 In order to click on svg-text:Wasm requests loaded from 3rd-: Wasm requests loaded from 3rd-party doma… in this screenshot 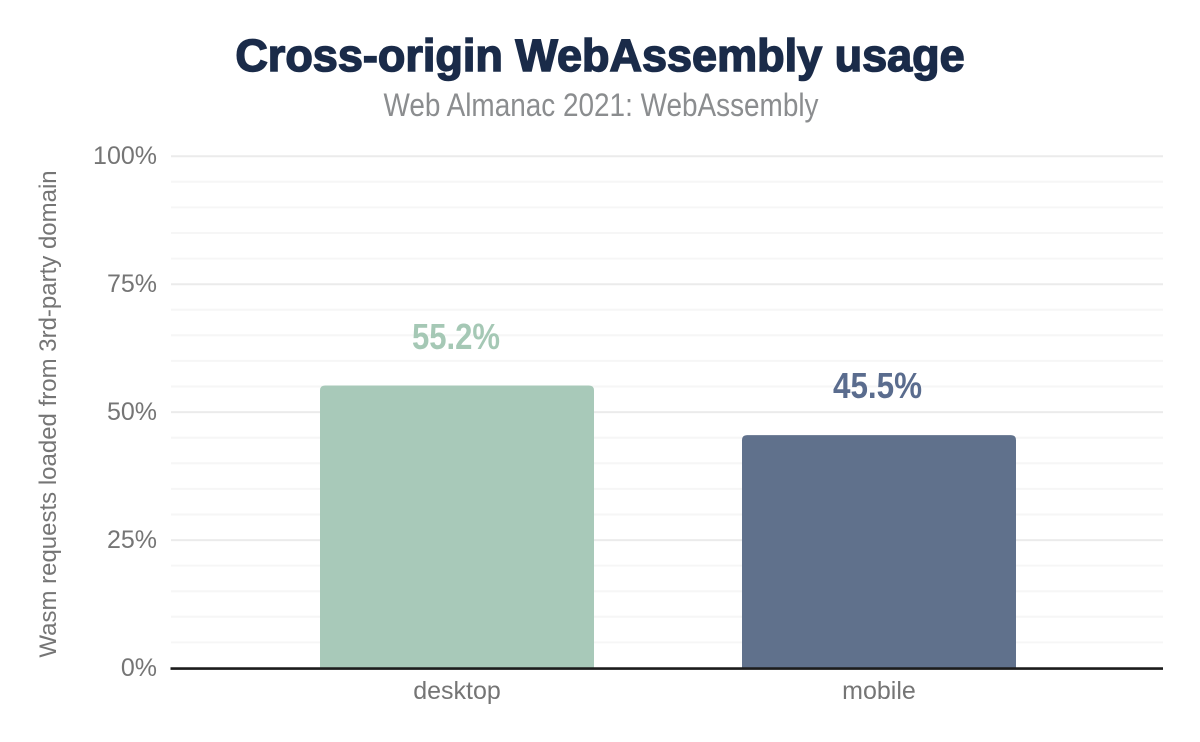, I will do `click(48, 413)`.